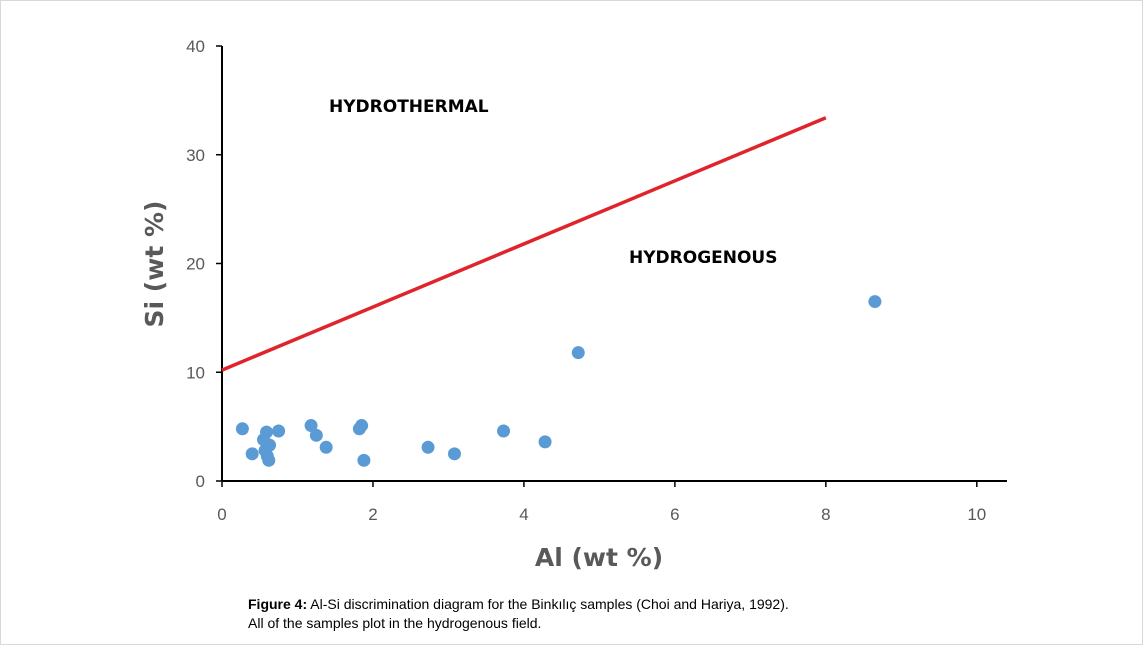  What do you see at coordinates (372, 514) in the screenshot?
I see `x-tick-label: 2` at bounding box center [372, 514].